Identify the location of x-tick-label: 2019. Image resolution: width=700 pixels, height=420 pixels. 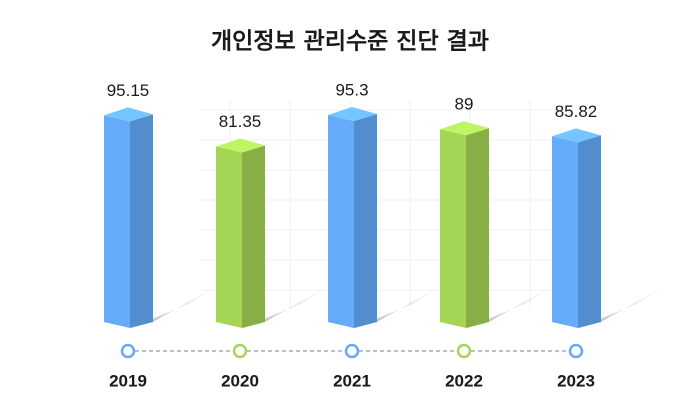
(128, 380).